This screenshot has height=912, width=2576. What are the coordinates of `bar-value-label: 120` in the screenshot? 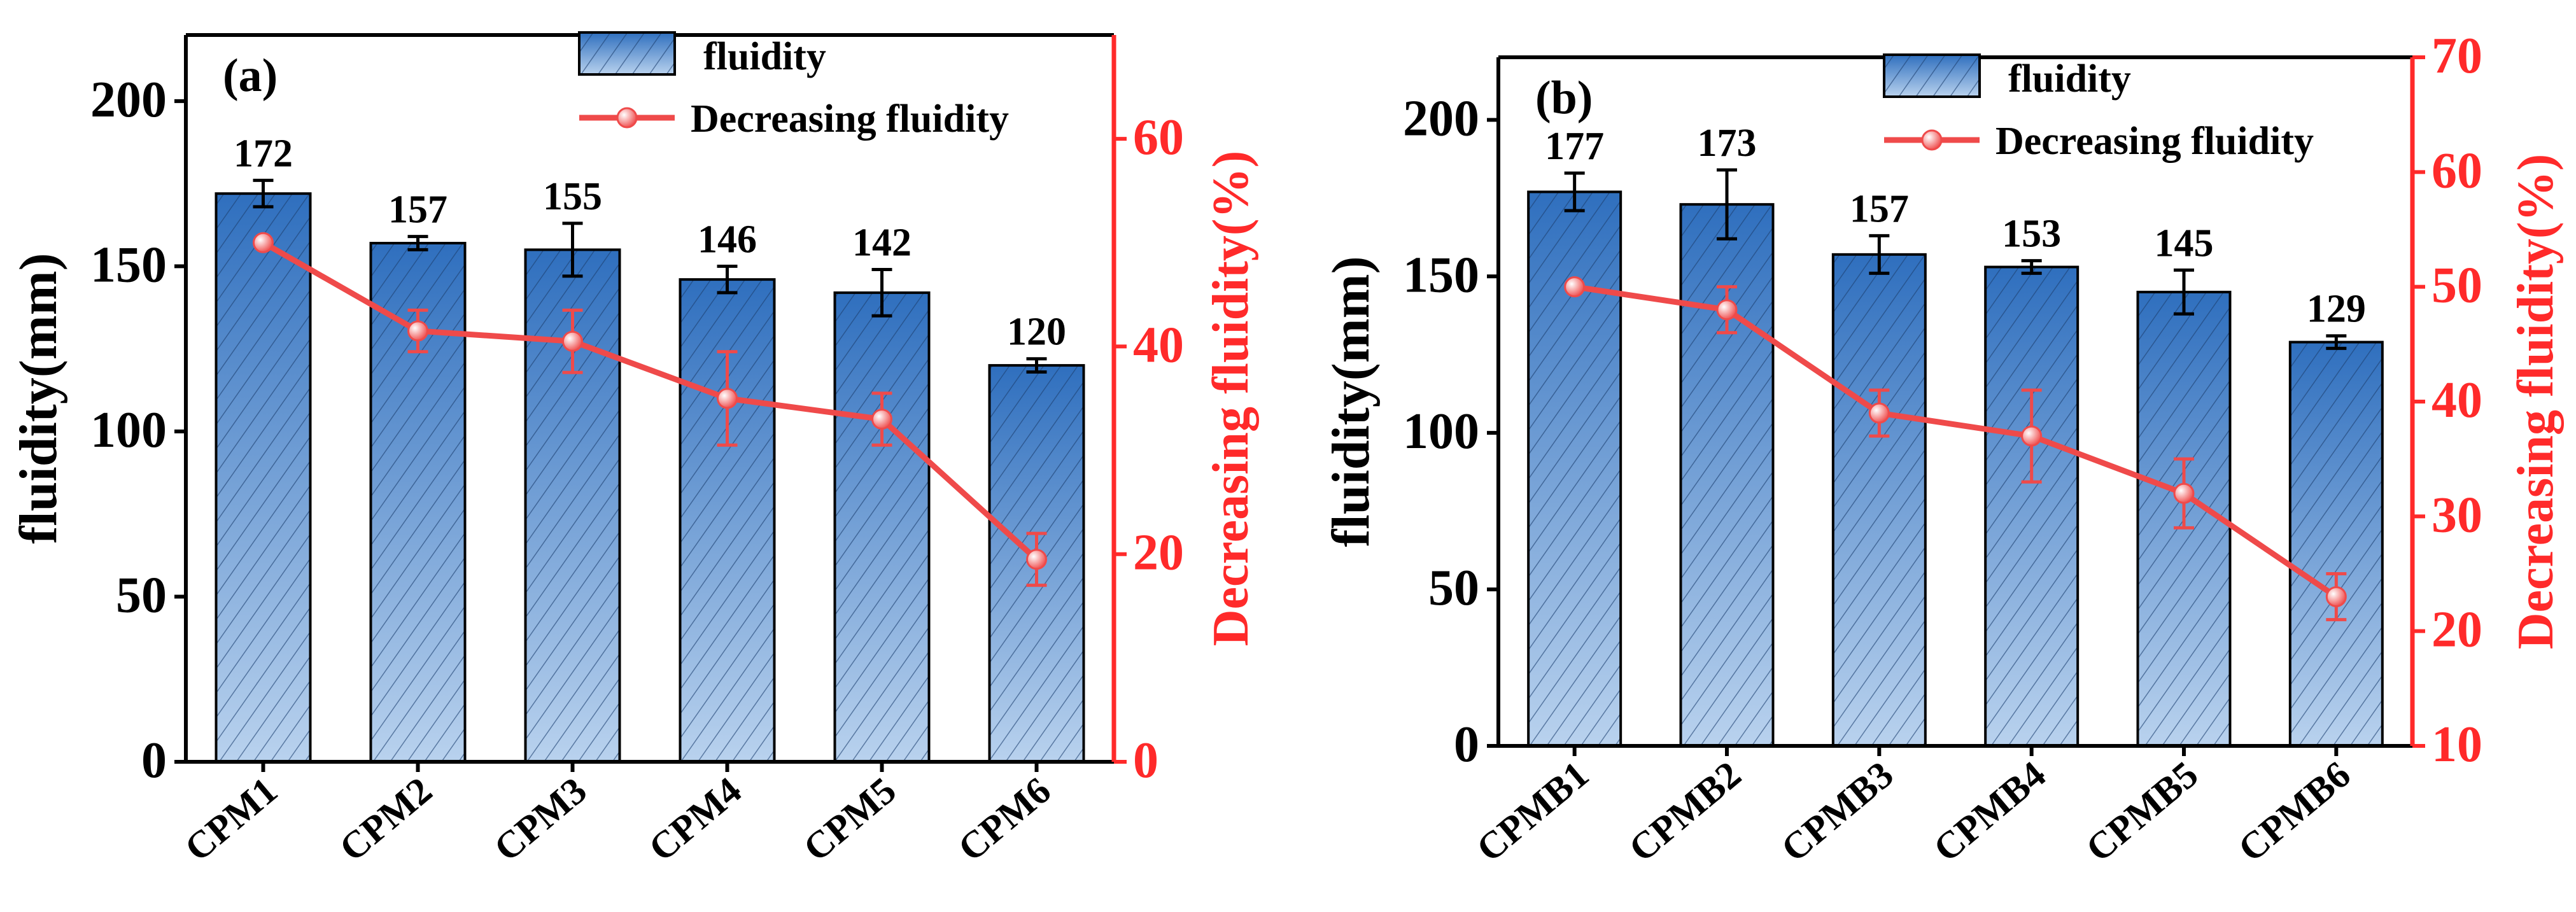 It's located at (1037, 332).